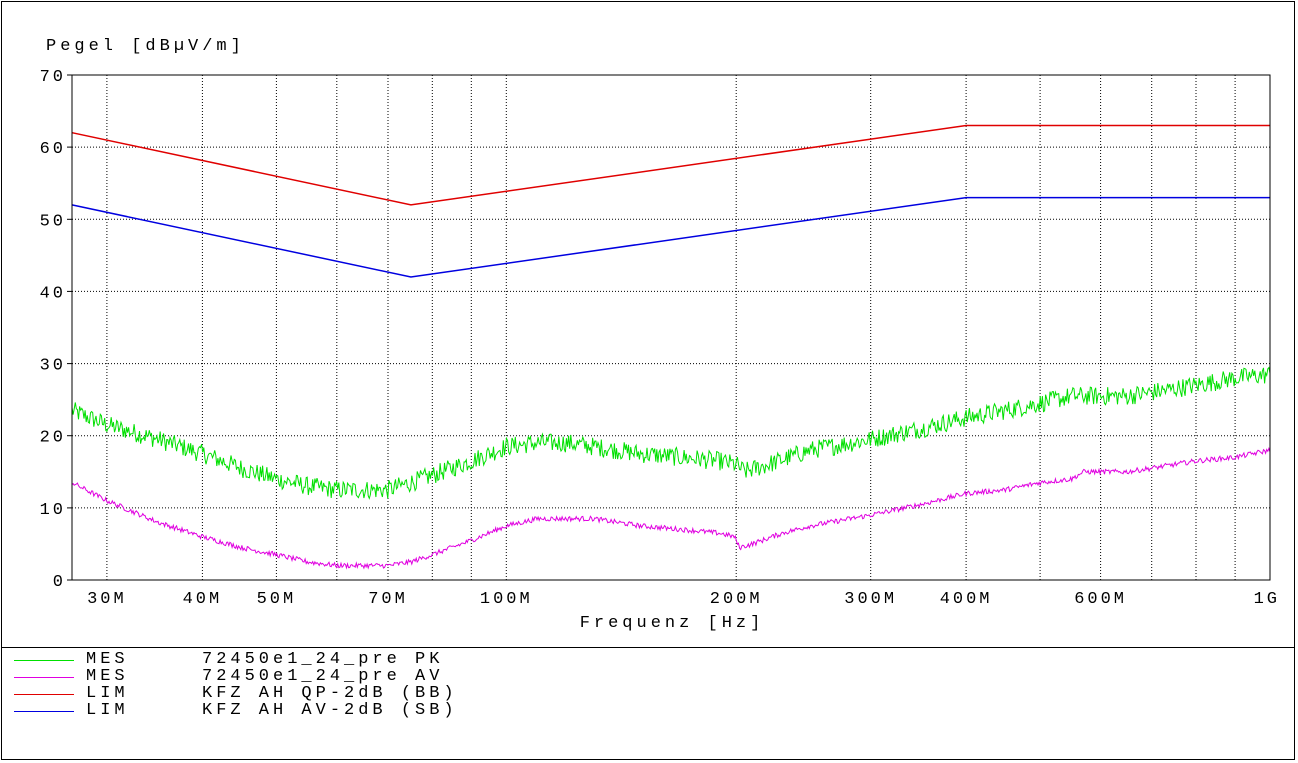 This screenshot has height=763, width=1298. I want to click on x-tick-label: 50M, so click(277, 599).